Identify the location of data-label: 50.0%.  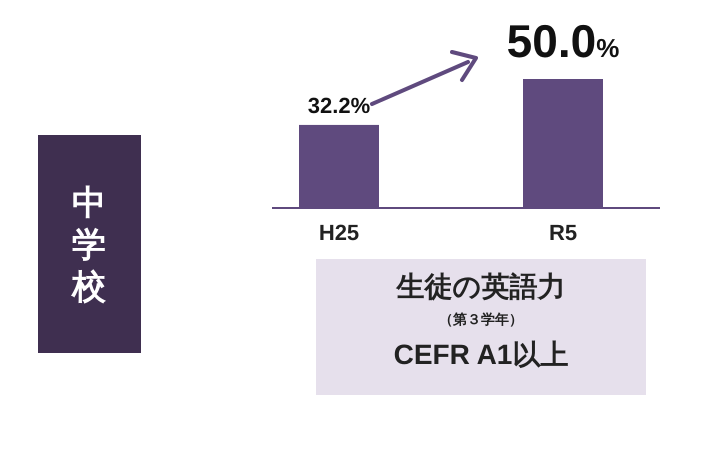
(563, 41).